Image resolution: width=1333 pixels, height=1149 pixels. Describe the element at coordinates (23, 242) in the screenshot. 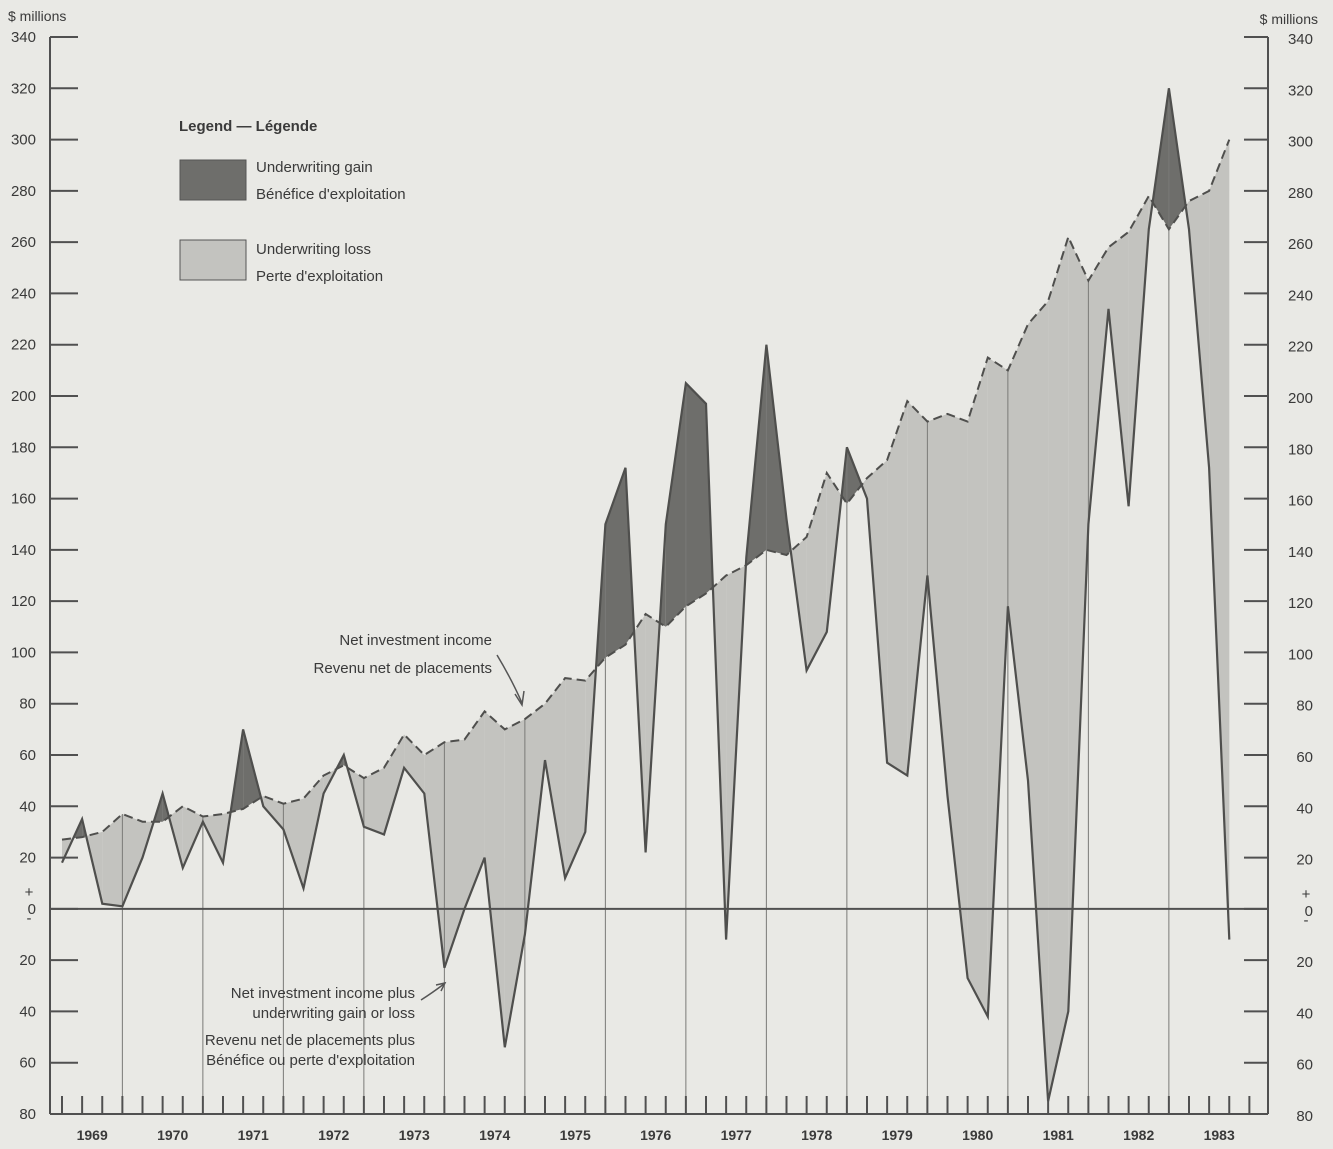

I see `y-tick-label-left: 260` at that location.